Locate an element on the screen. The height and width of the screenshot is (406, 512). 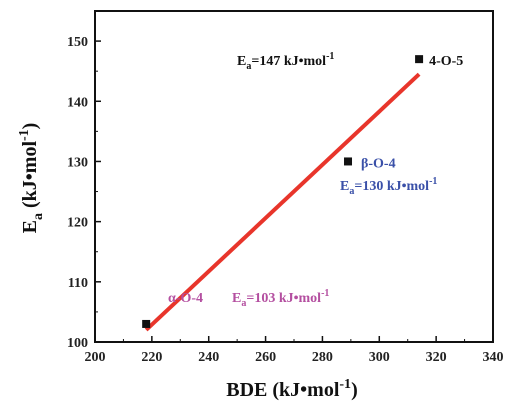
point-label: α-O-4 is located at coordinates (185, 298).